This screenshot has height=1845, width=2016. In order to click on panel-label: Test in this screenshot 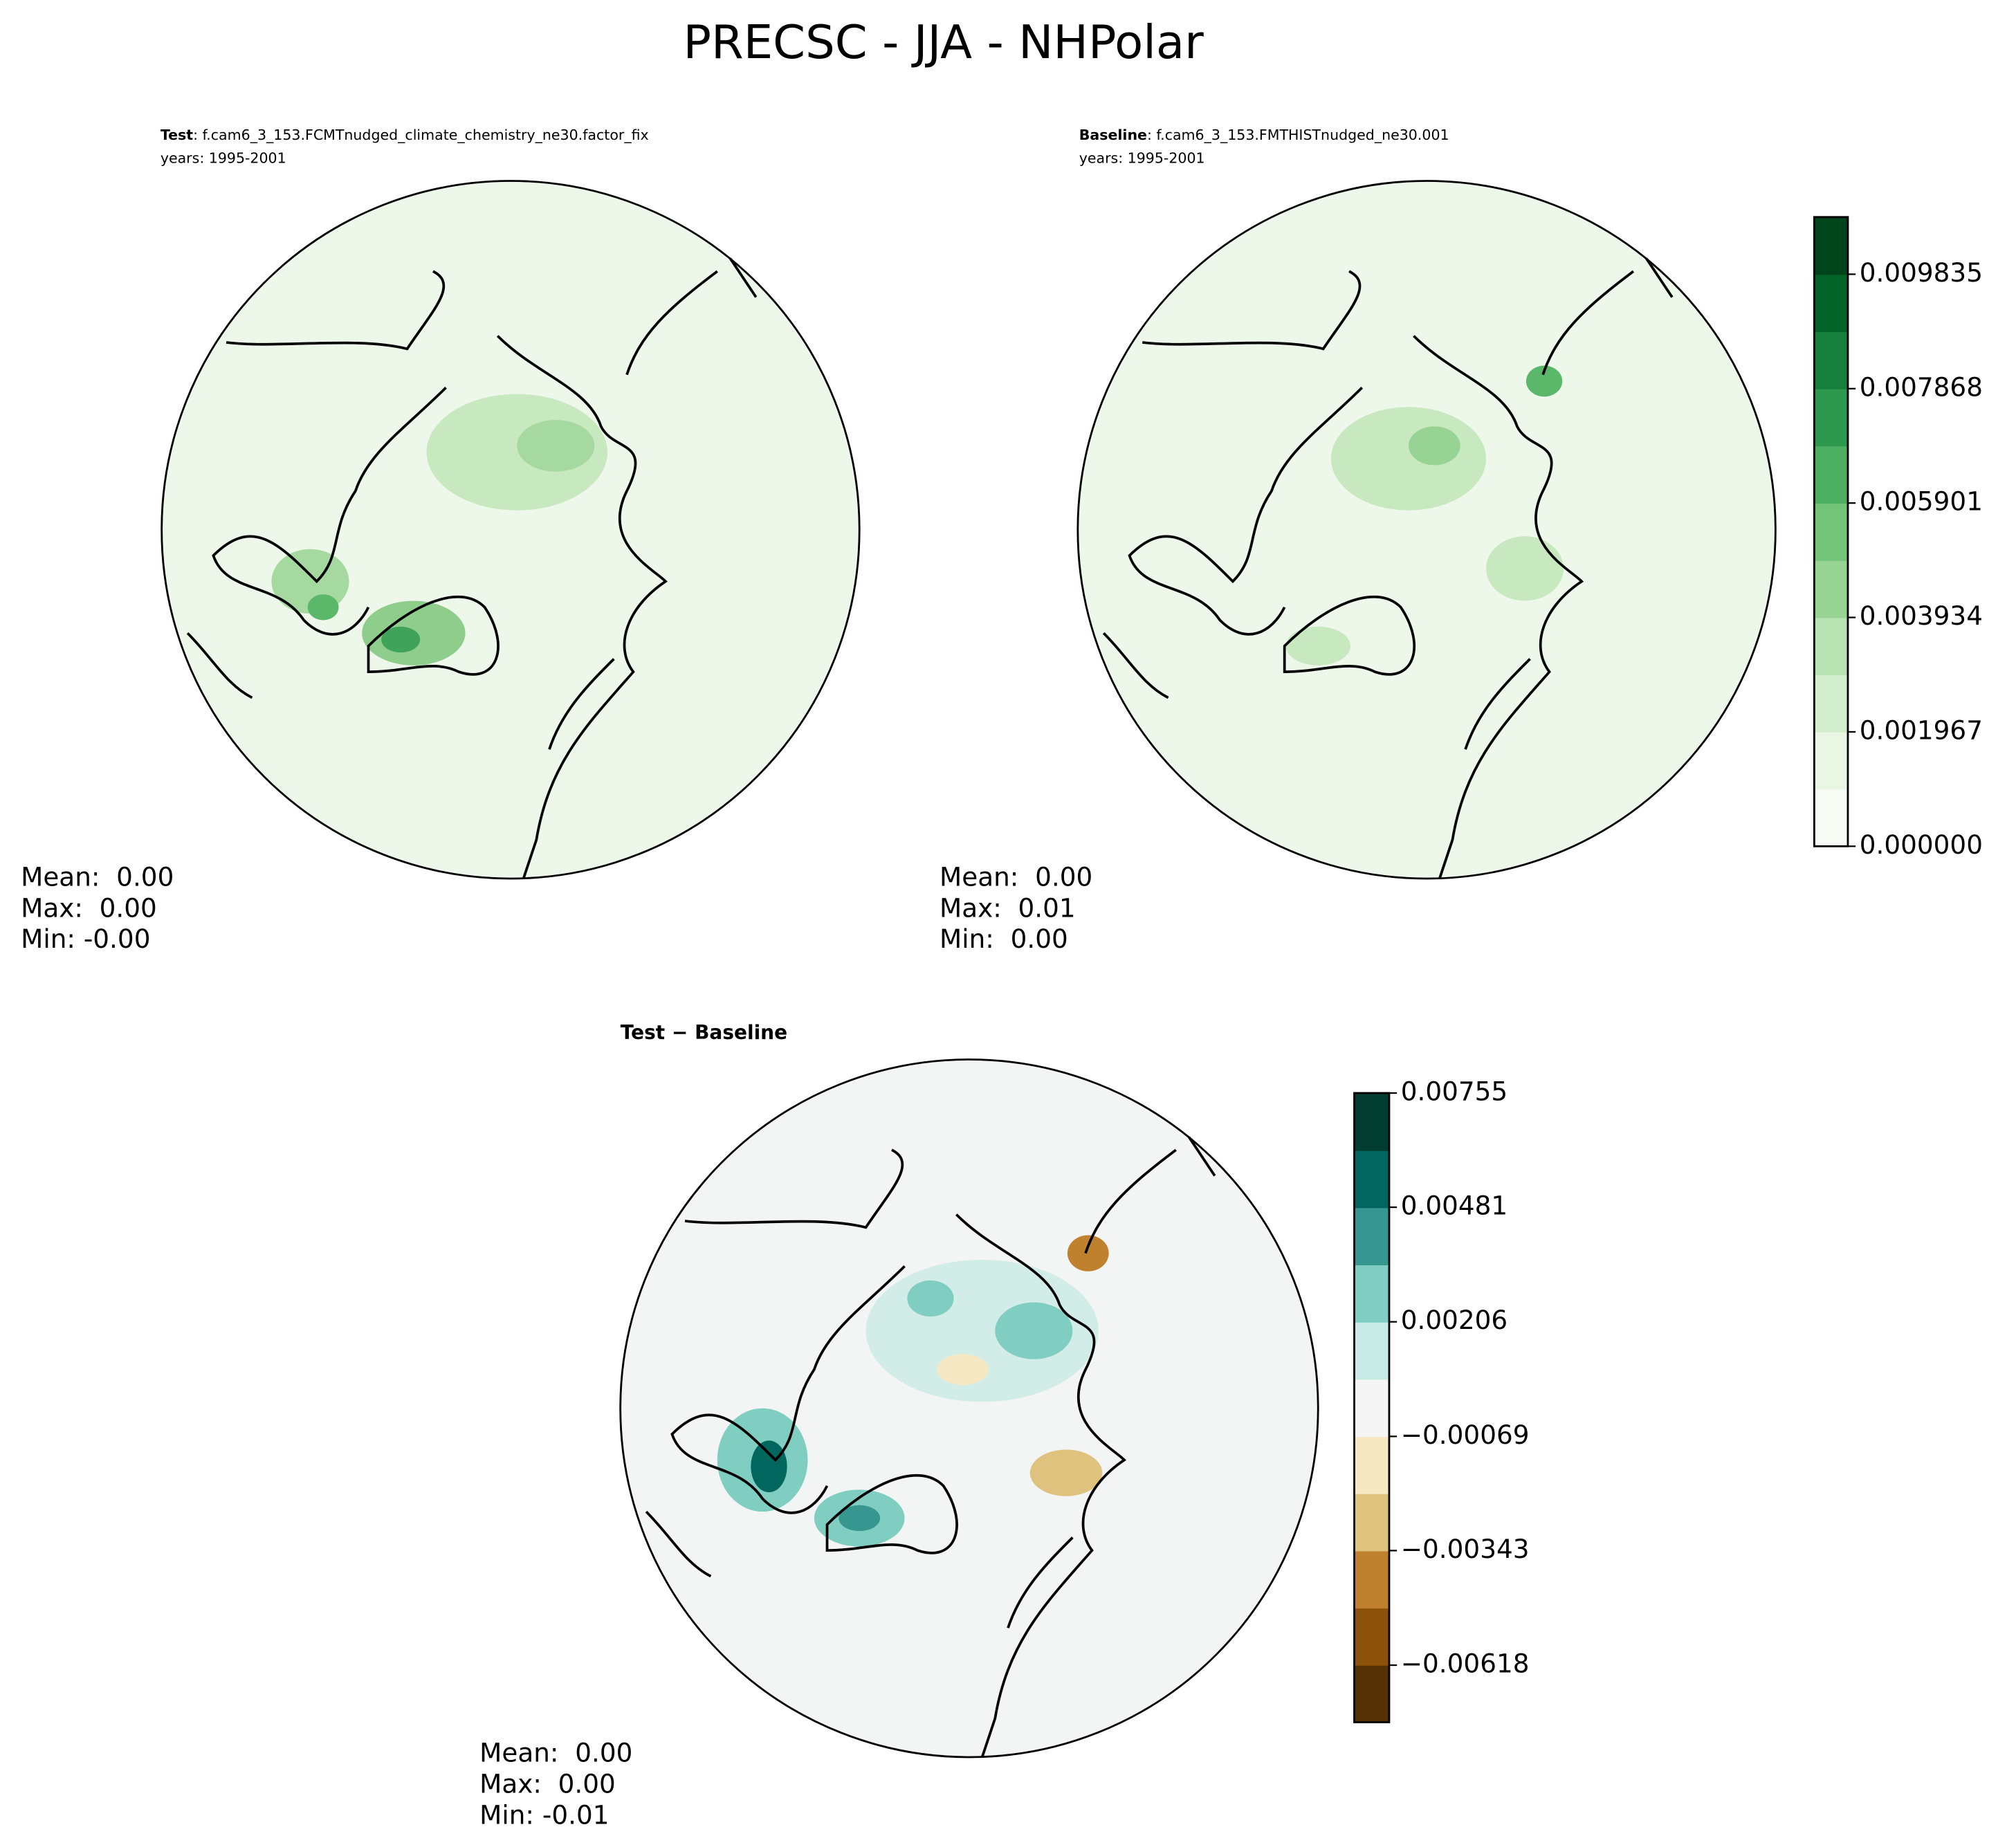, I will do `click(177, 135)`.